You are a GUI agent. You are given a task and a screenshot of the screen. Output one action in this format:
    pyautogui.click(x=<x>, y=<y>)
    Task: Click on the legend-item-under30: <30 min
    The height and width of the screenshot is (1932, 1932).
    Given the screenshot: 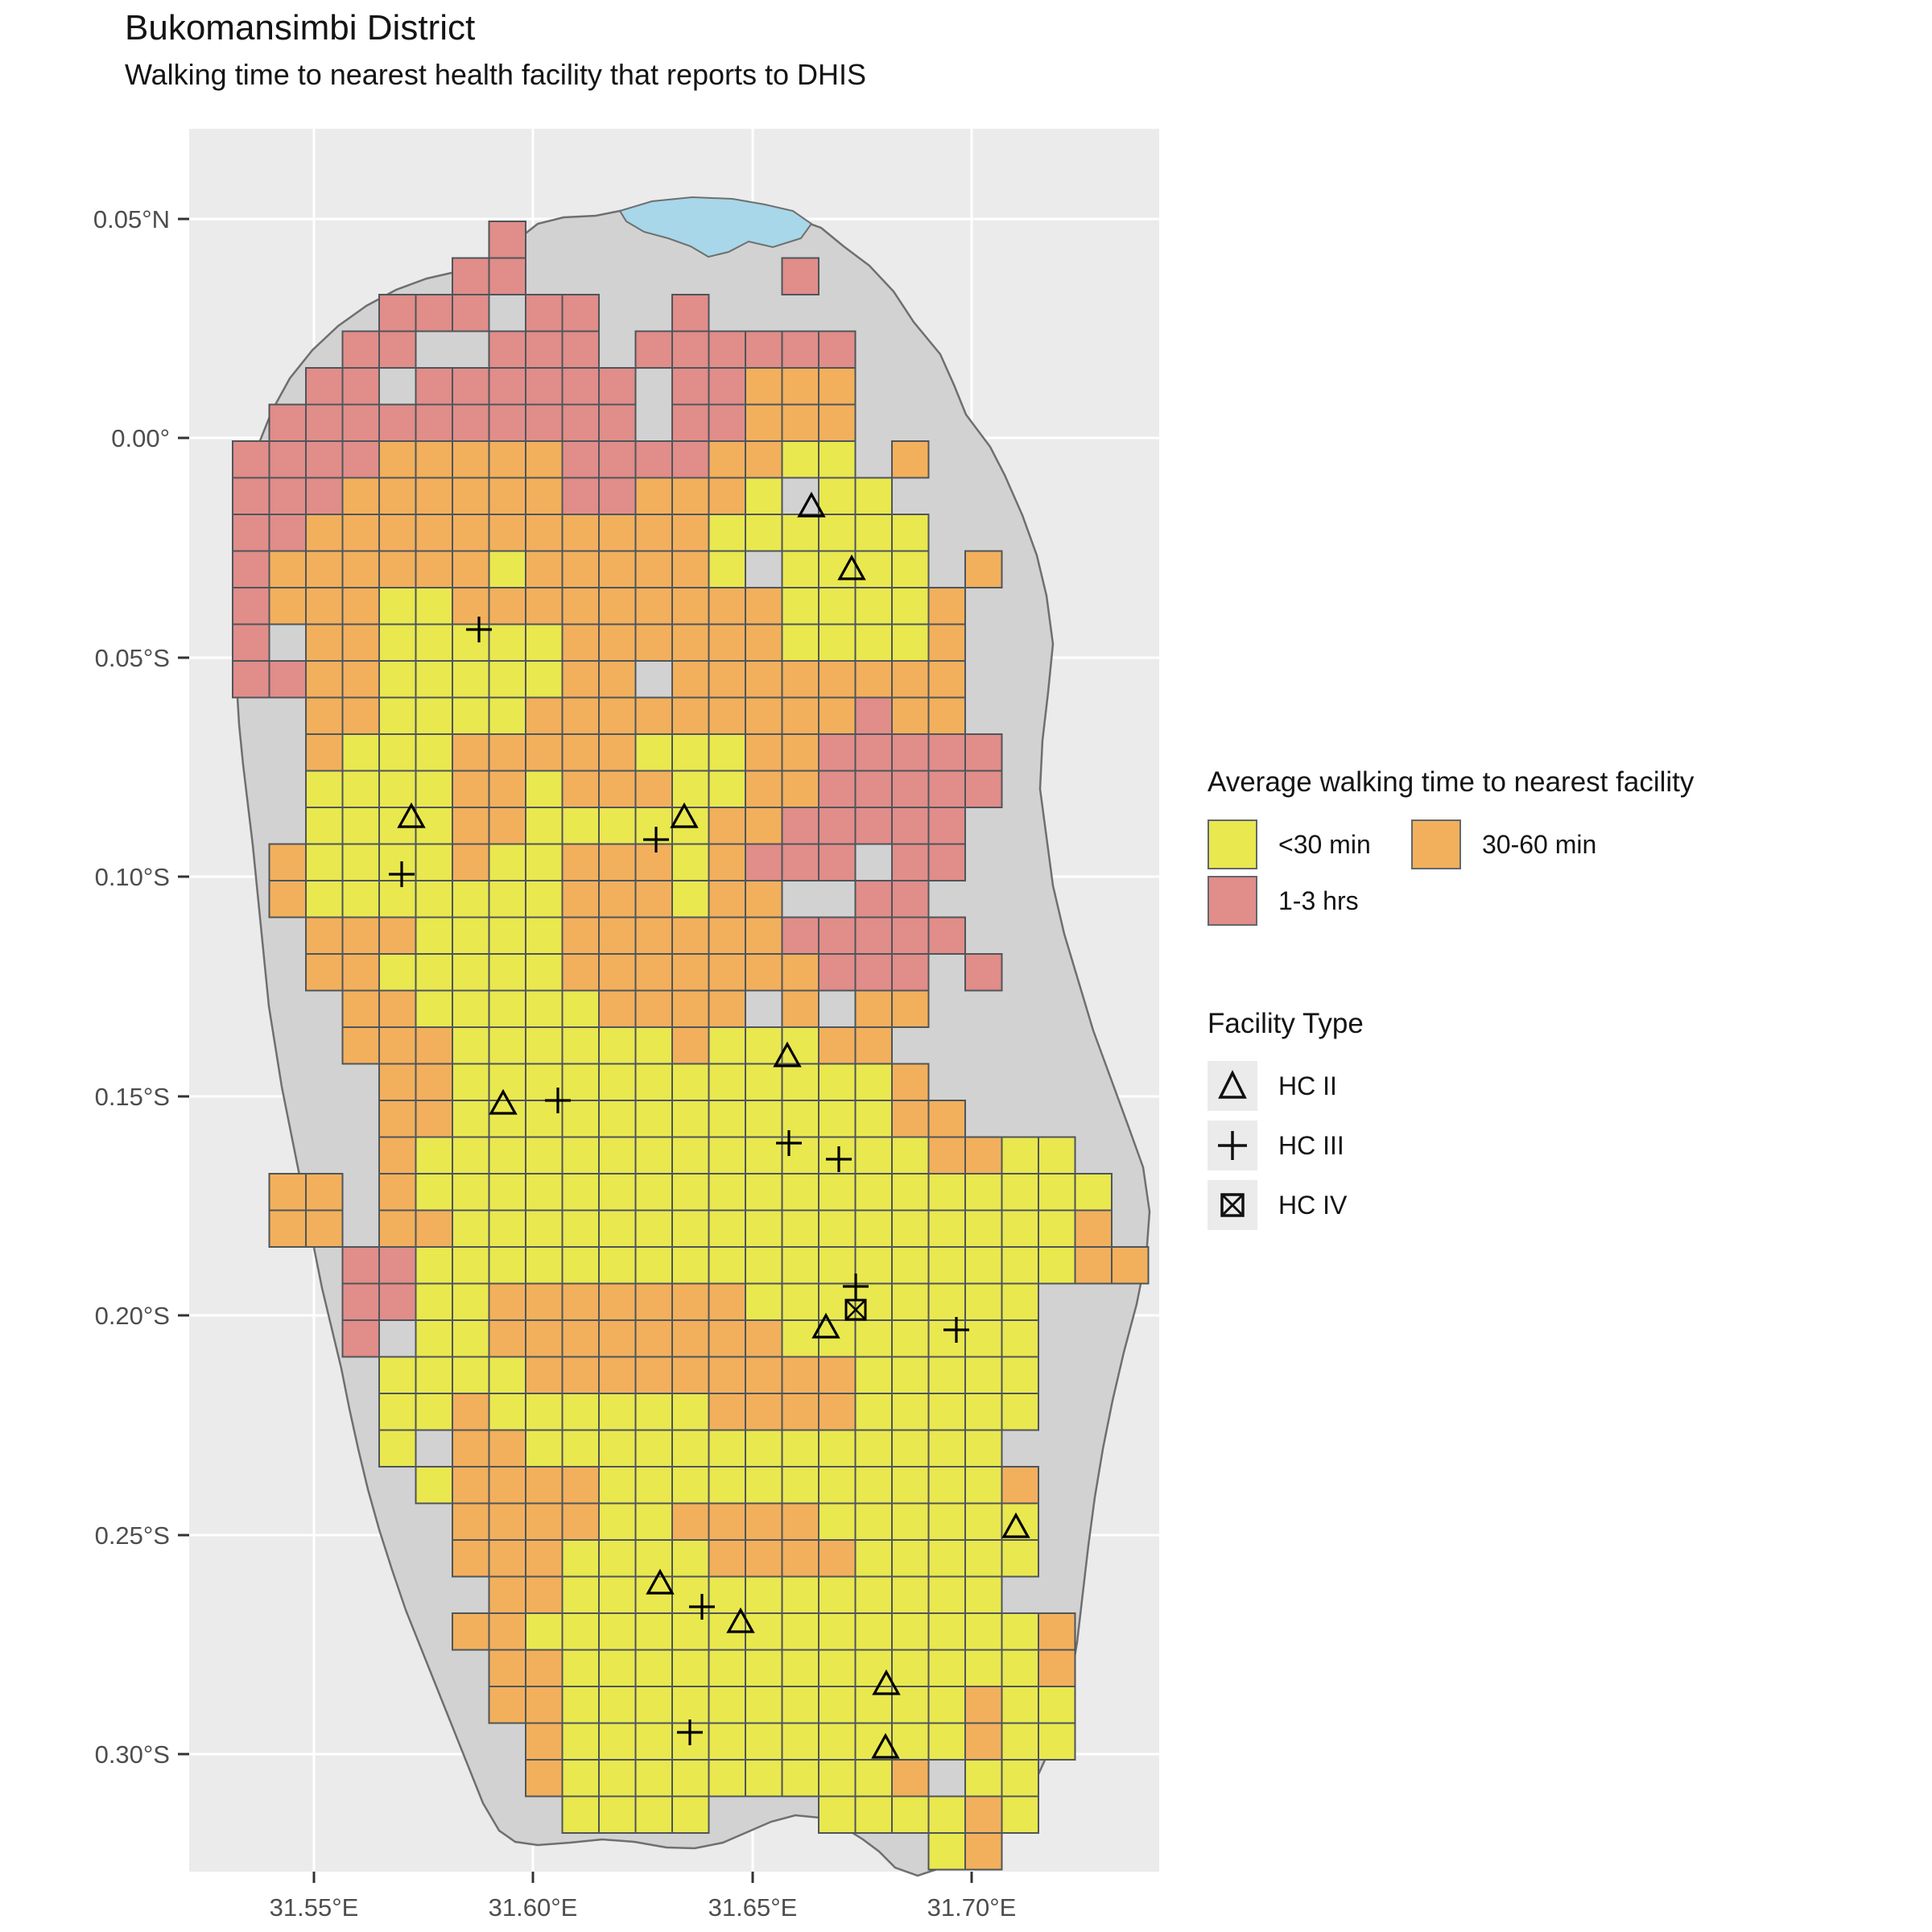 What is the action you would take?
    pyautogui.click(x=1309, y=844)
    